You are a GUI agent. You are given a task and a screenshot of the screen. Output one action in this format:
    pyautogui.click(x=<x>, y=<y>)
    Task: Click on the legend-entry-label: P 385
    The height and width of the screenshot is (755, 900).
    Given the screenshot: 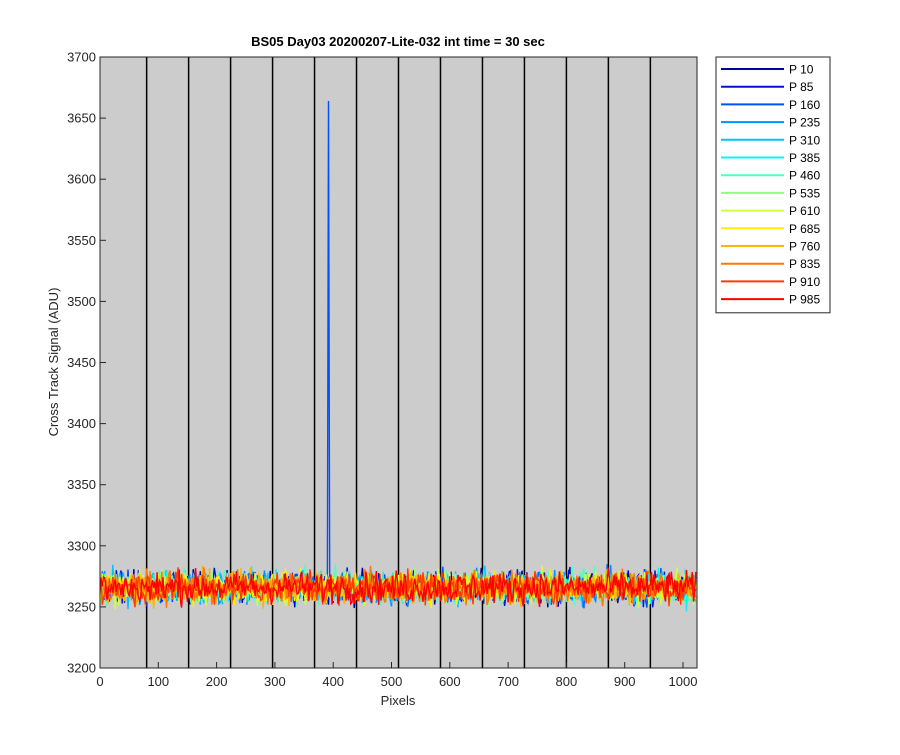 What is the action you would take?
    pyautogui.click(x=804, y=158)
    